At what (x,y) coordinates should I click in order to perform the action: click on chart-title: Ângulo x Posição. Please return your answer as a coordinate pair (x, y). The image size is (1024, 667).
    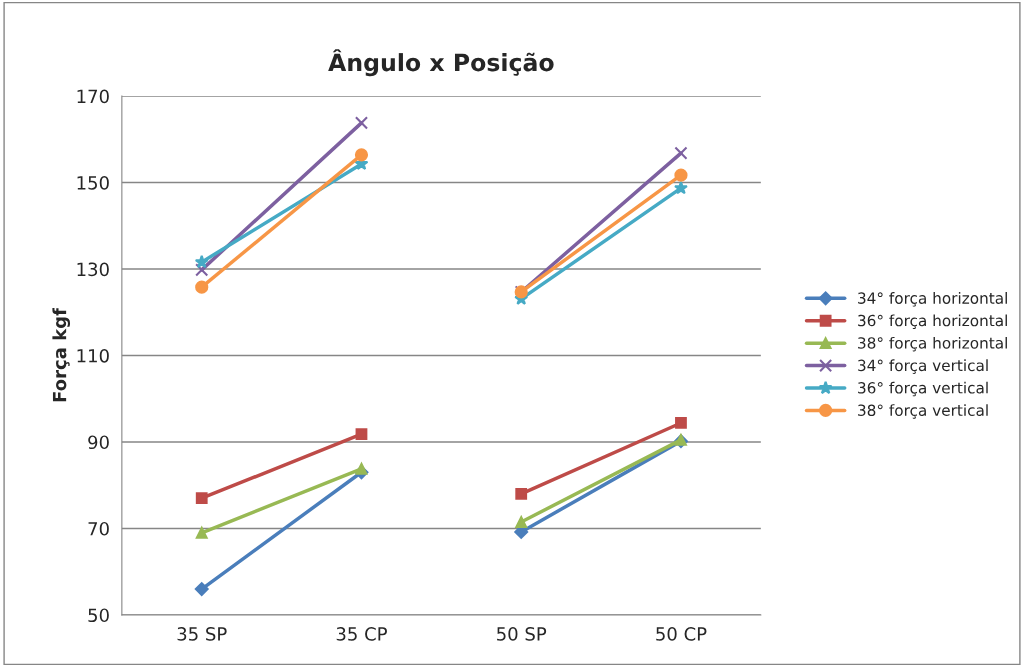
    Looking at the image, I should click on (441, 63).